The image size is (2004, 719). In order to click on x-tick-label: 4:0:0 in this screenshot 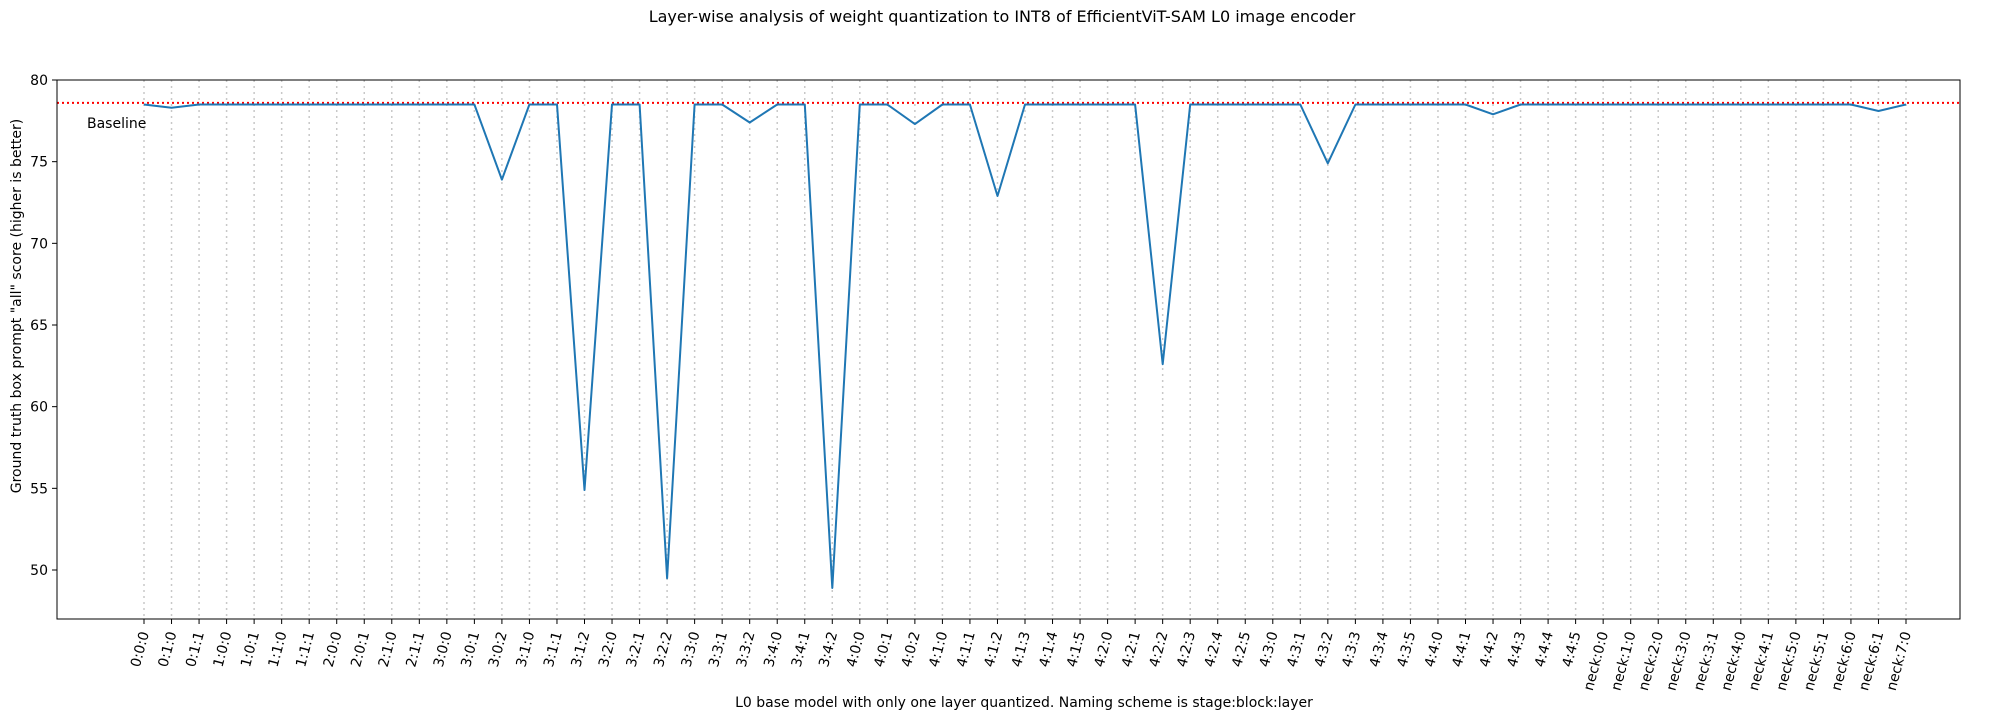, I will do `click(856, 649)`.